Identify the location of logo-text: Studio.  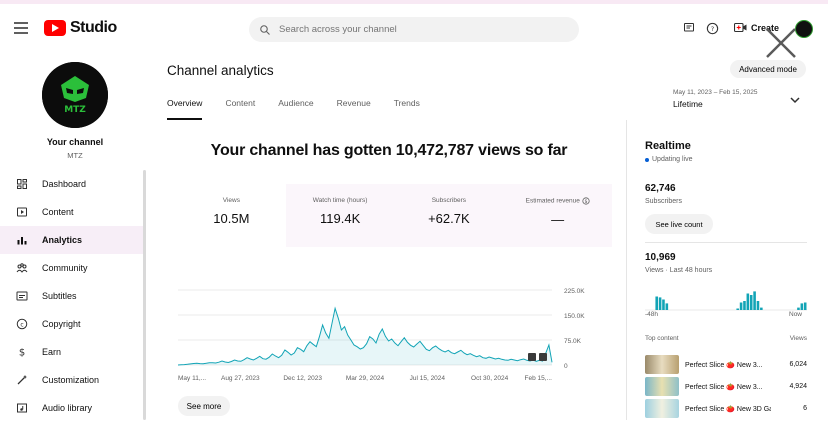
(93, 27).